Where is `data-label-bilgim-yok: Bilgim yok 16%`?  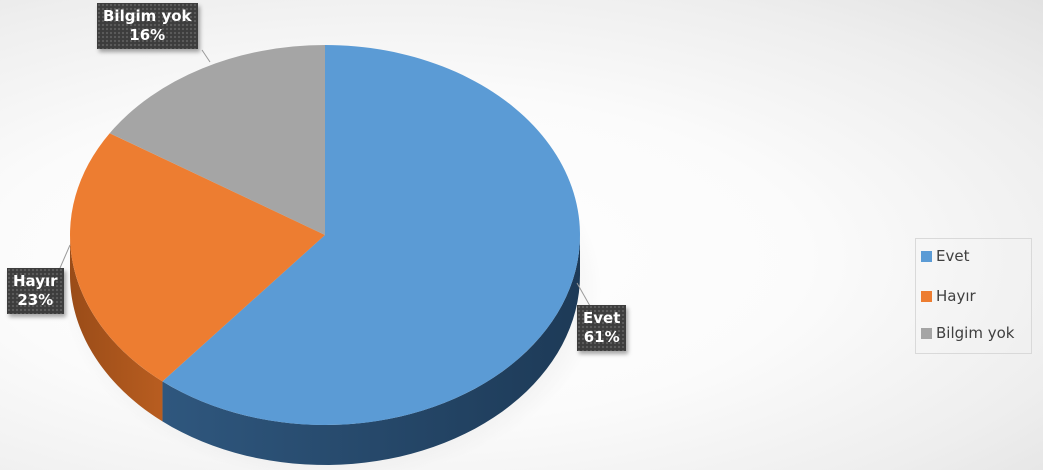
data-label-bilgim-yok: Bilgim yok 16% is located at coordinates (147, 26).